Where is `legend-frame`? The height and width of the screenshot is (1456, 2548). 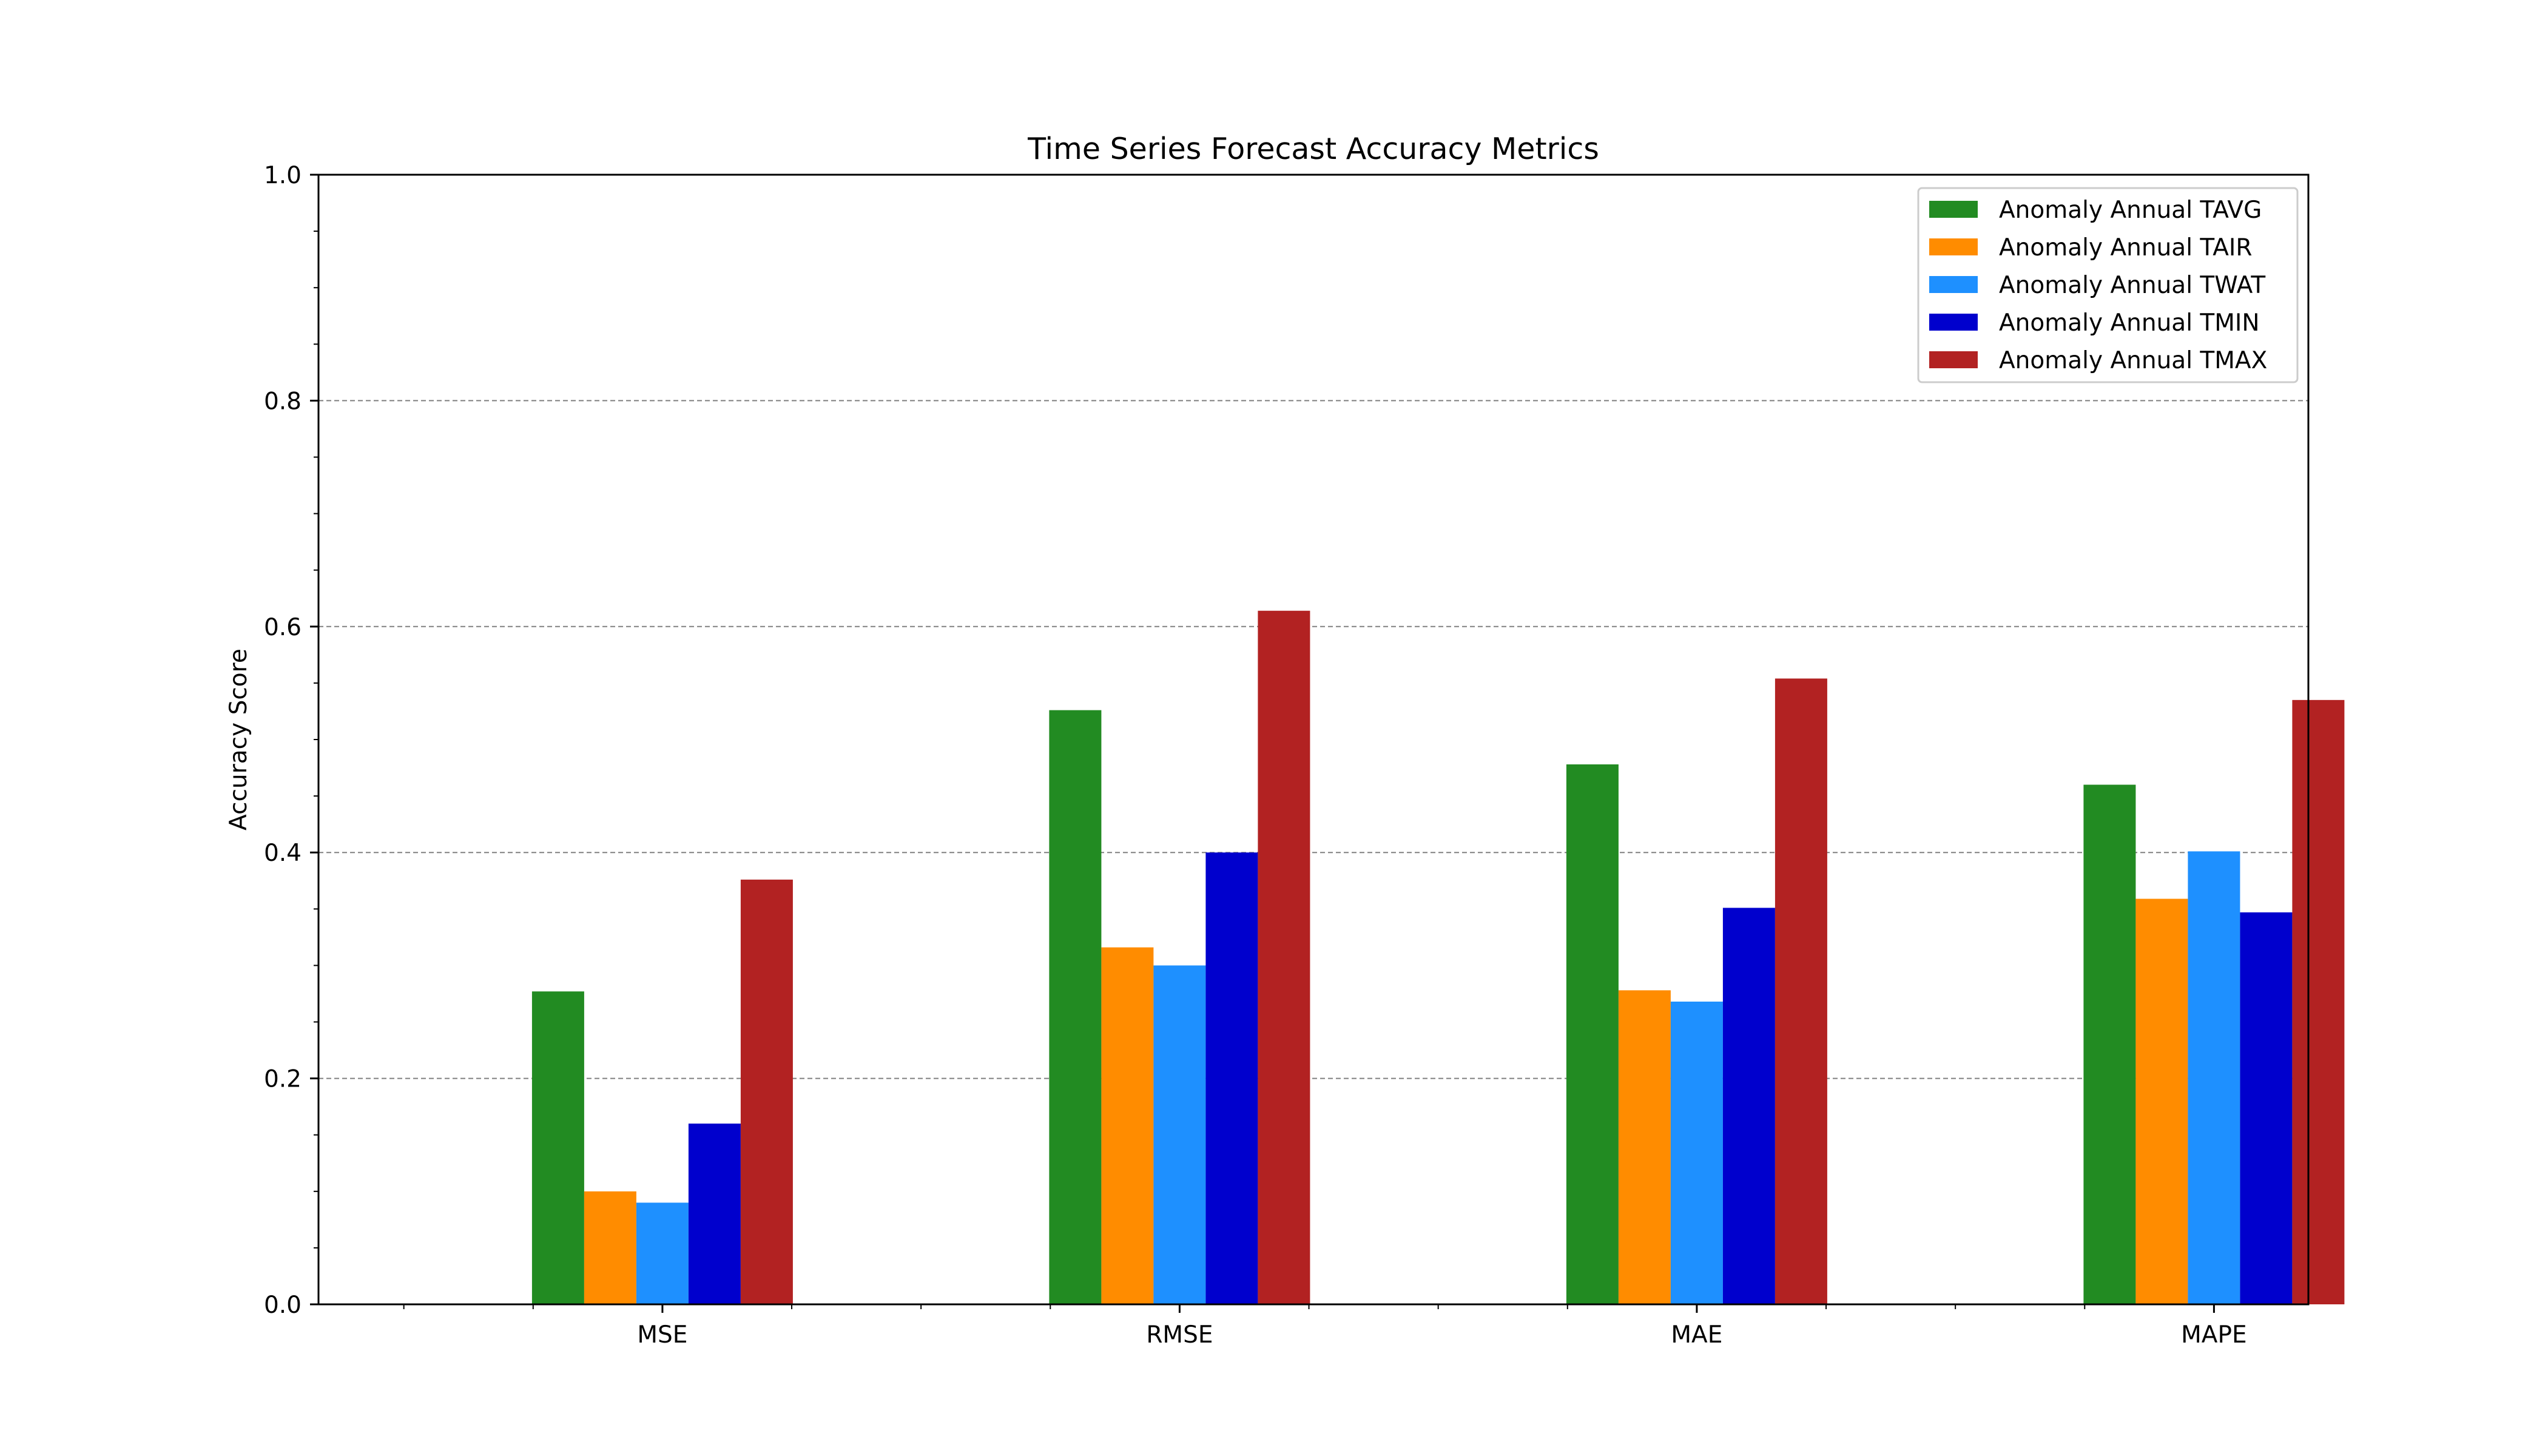 legend-frame is located at coordinates (2108, 285).